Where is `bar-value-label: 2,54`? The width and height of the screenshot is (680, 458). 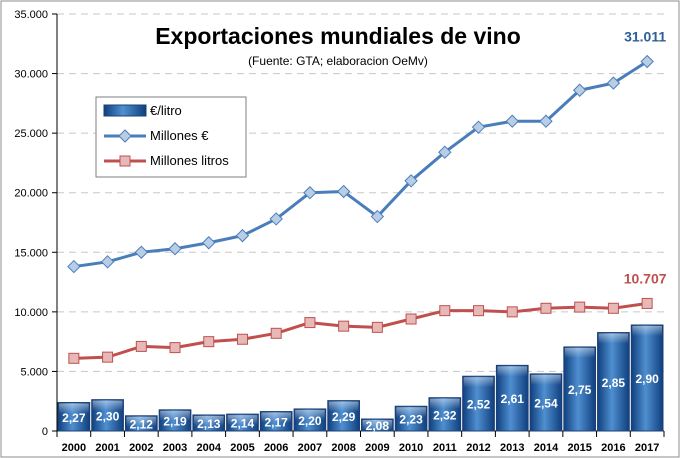 bar-value-label: 2,54 is located at coordinates (546, 403).